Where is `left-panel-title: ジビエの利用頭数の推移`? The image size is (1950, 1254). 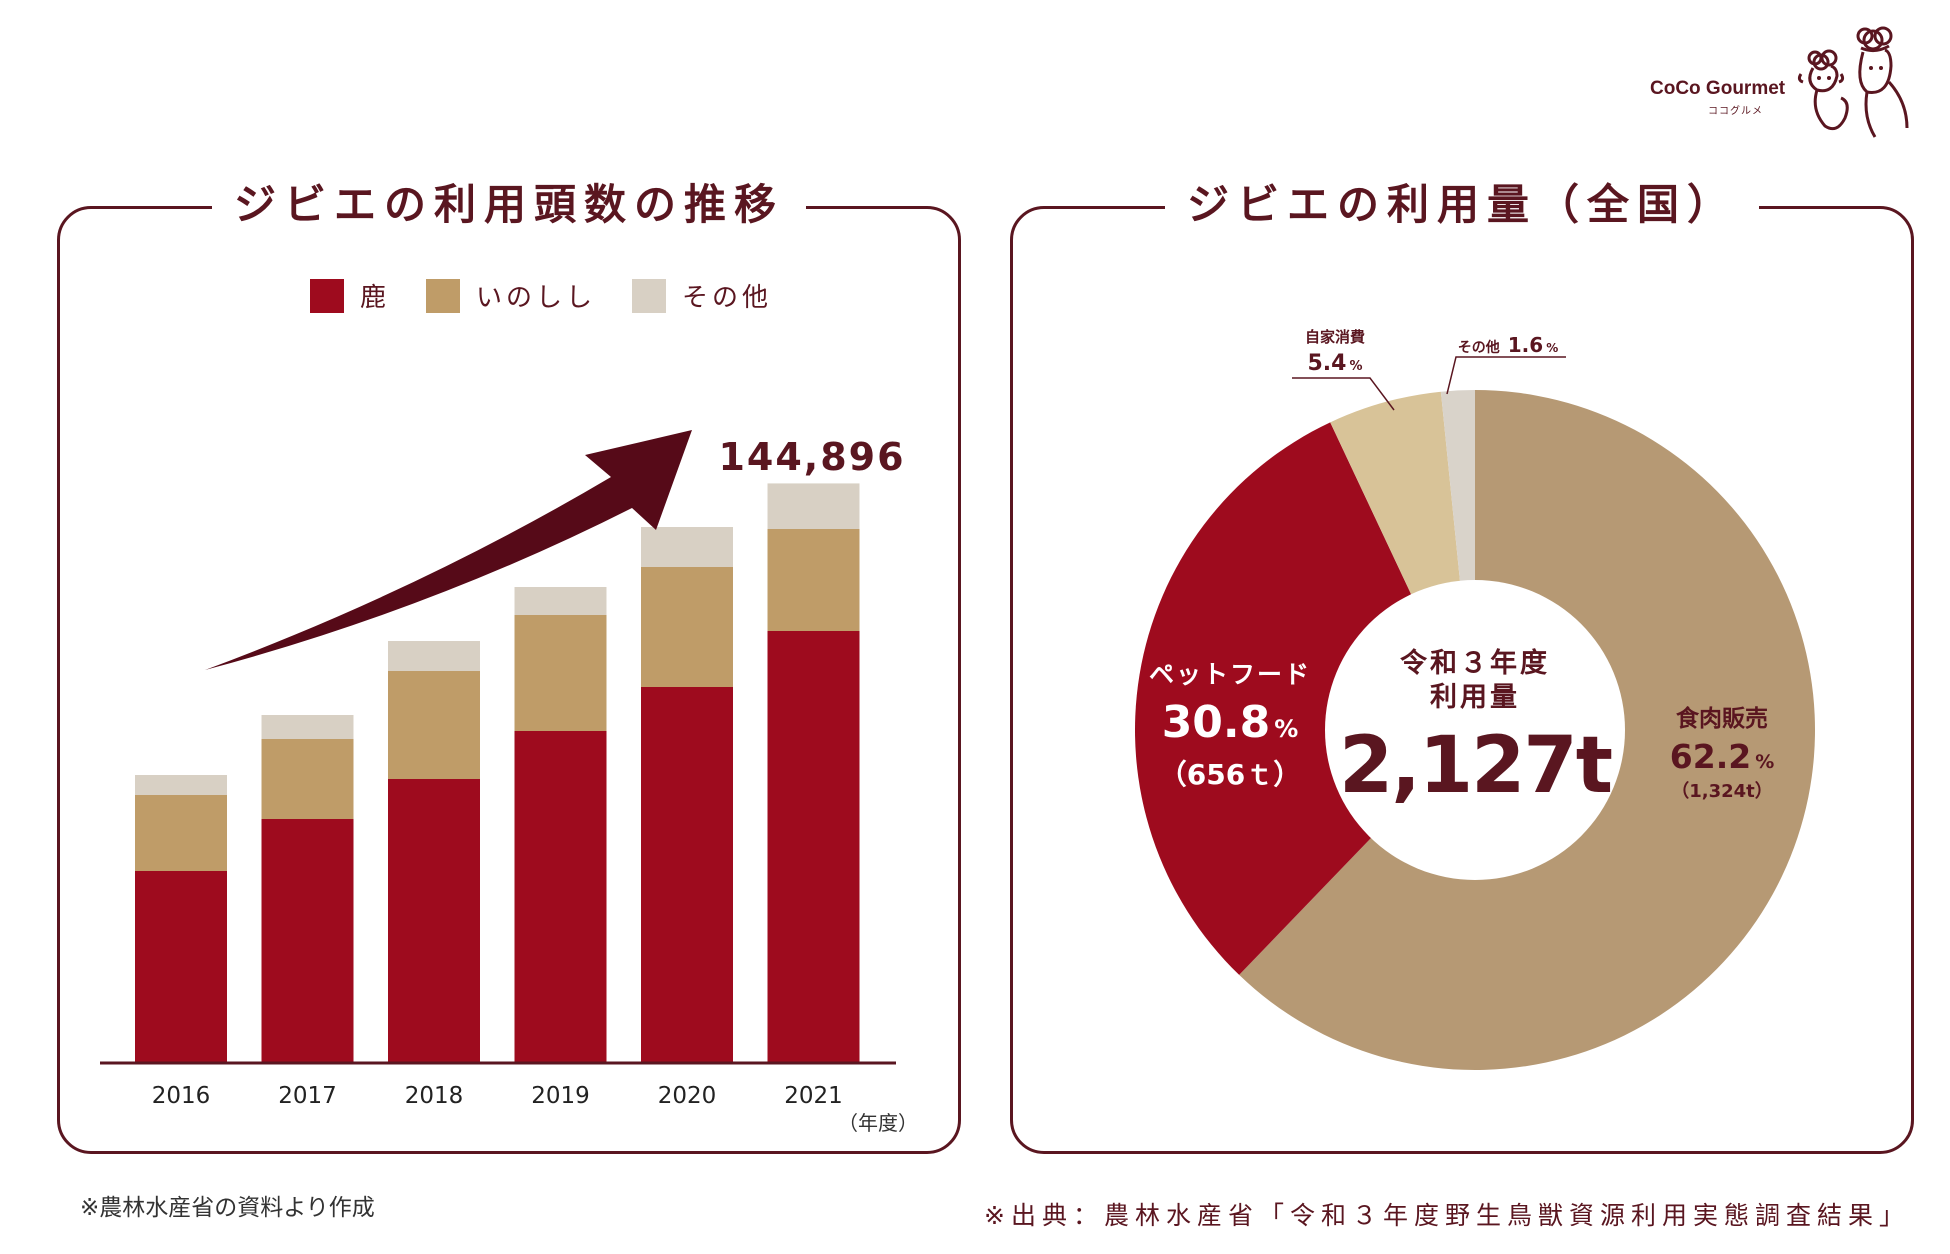 left-panel-title: ジビエの利用頭数の推移 is located at coordinates (509, 205).